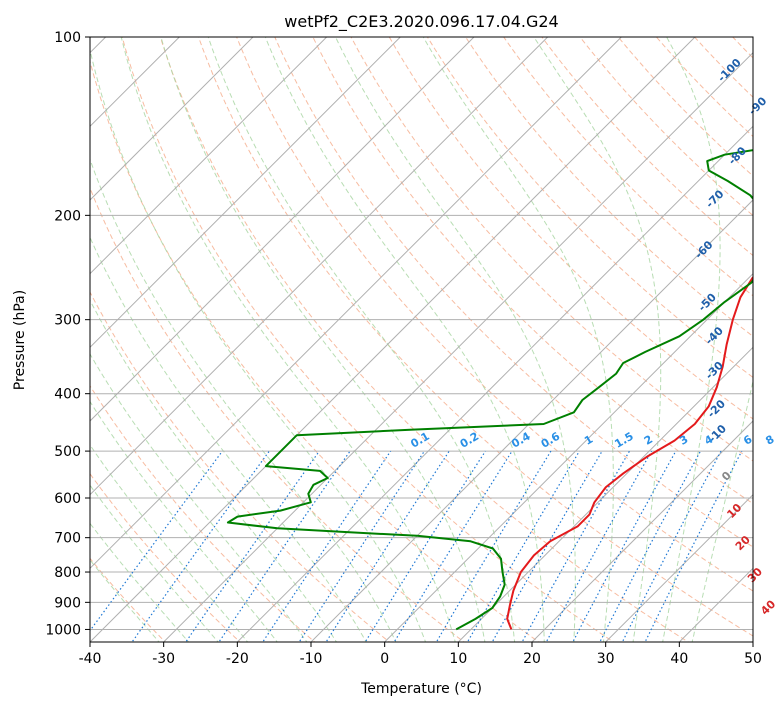 The height and width of the screenshot is (708, 775). I want to click on y-tick-label: 1000, so click(63, 630).